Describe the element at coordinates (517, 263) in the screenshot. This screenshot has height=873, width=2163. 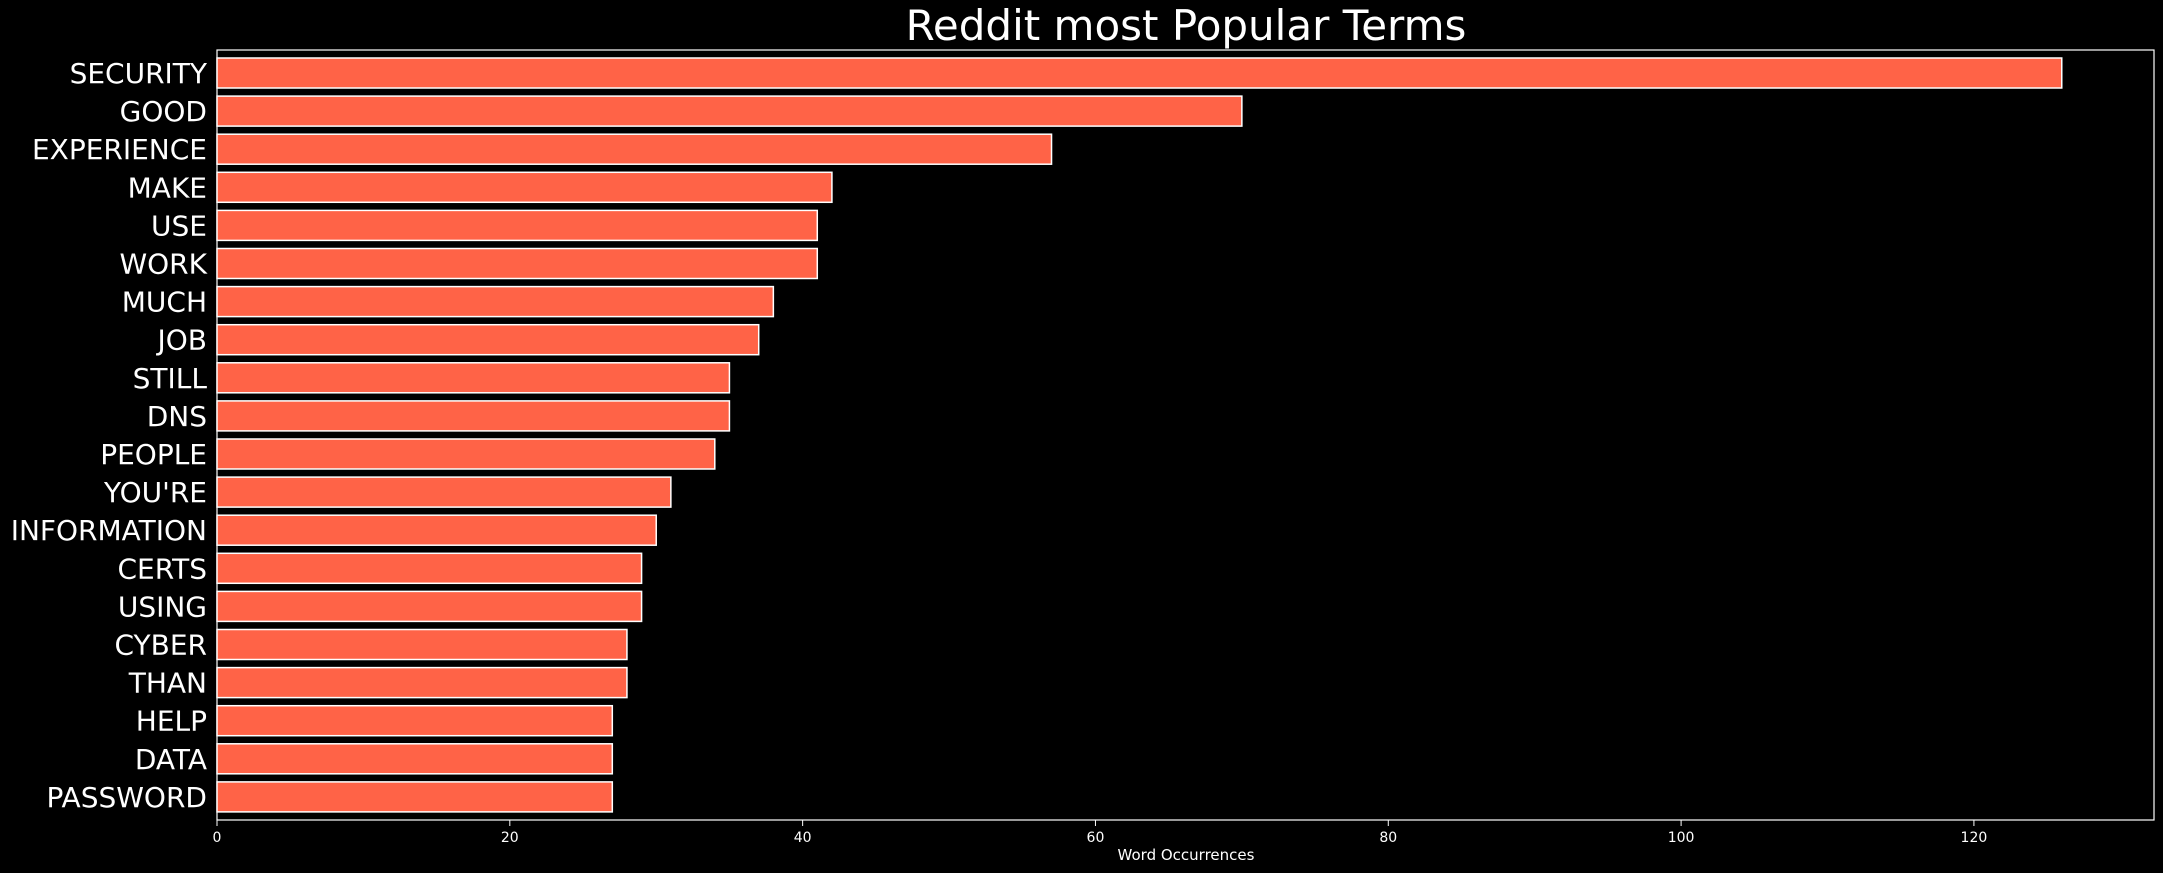
I see `bar-work` at that location.